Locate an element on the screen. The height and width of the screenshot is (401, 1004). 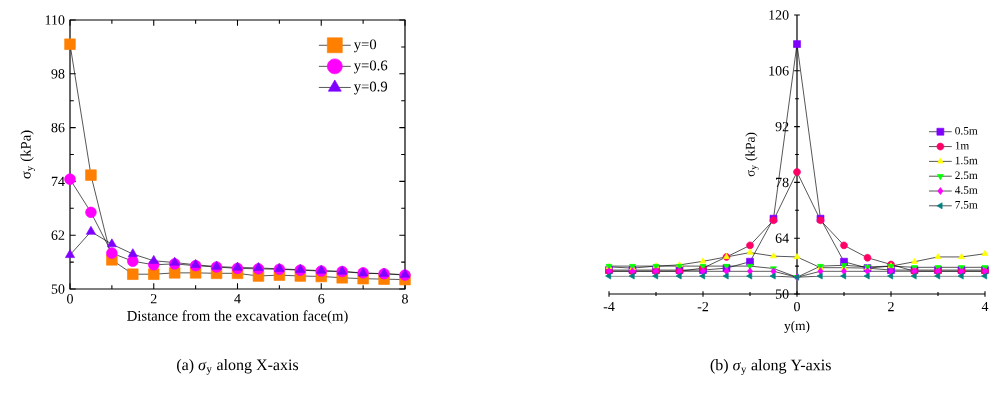
y-tick-label: 62 is located at coordinates (58, 235).